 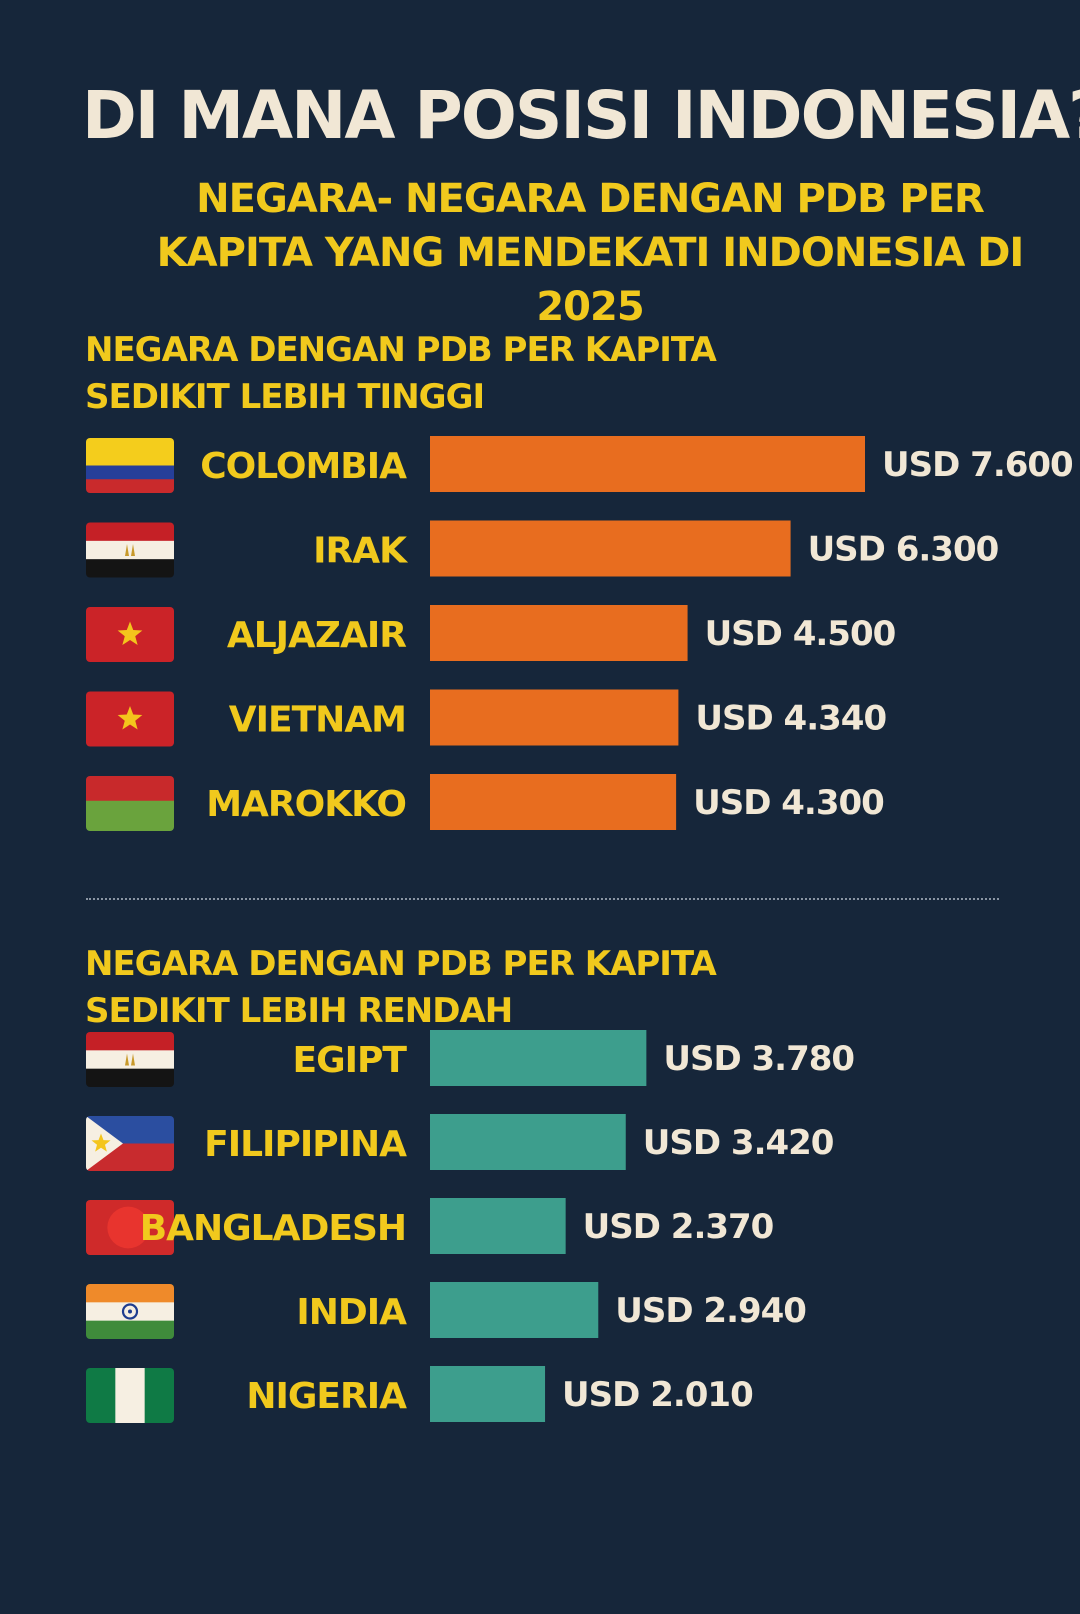 I want to click on bar-row-filipipina: FILIPIPINA USD 3.420, so click(x=460, y=1142).